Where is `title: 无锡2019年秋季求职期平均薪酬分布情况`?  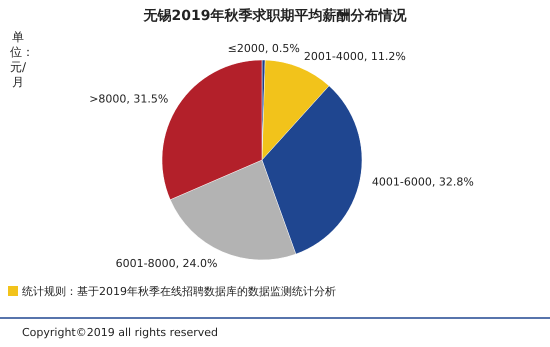 title: 无锡2019年秋季求职期平均薪酬分布情况 is located at coordinates (275, 16).